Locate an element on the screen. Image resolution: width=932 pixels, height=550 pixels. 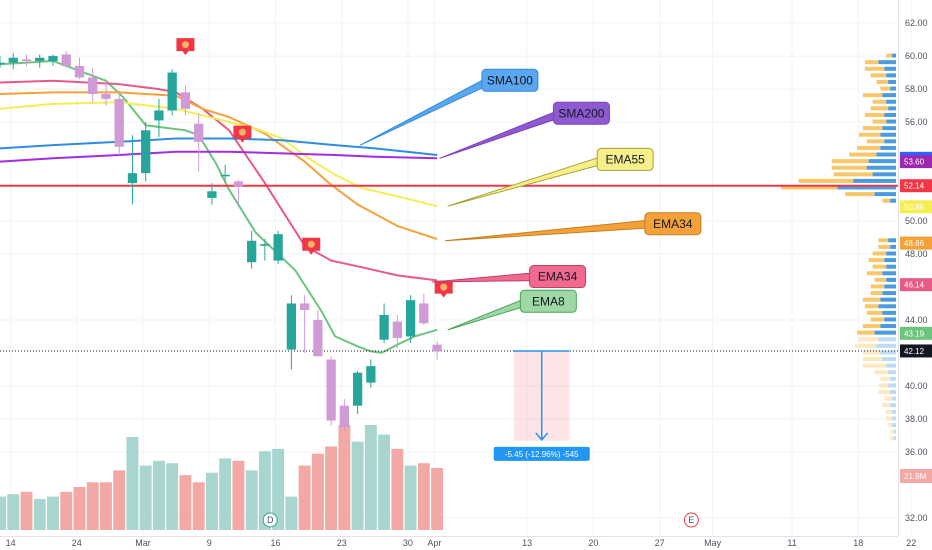
callout-label: EMA8 is located at coordinates (548, 301).